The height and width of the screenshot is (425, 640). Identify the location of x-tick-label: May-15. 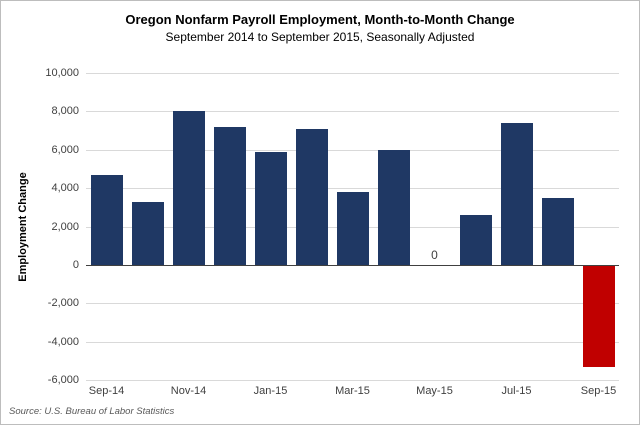
(434, 391).